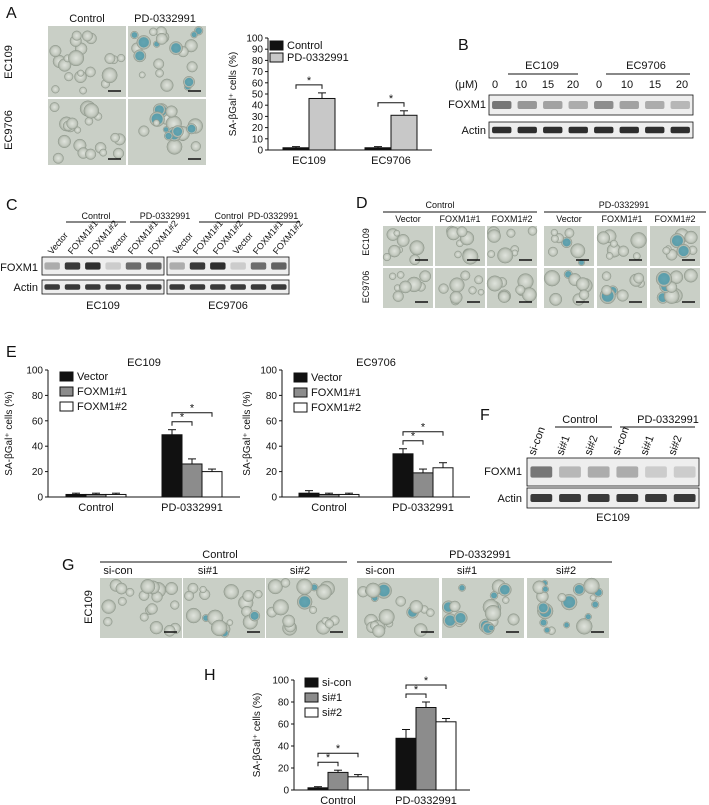 This screenshot has width=709, height=805. What do you see at coordinates (87, 61) in the screenshot?
I see `micrograph-a-ec109-control` at bounding box center [87, 61].